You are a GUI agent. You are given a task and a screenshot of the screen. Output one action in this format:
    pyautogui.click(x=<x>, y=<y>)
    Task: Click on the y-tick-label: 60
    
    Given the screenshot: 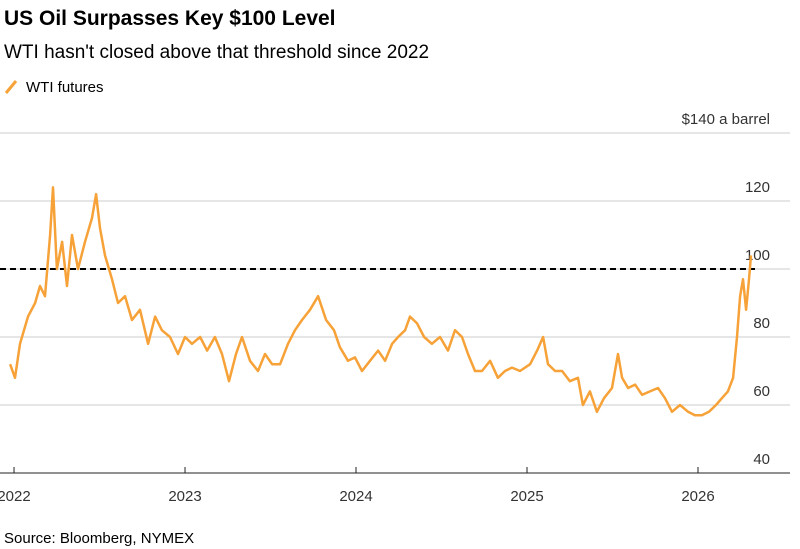 What is the action you would take?
    pyautogui.click(x=761, y=391)
    